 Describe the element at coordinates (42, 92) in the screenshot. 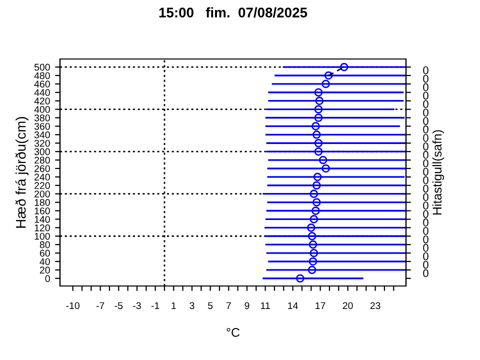

I see `y-tick-label: 440` at that location.